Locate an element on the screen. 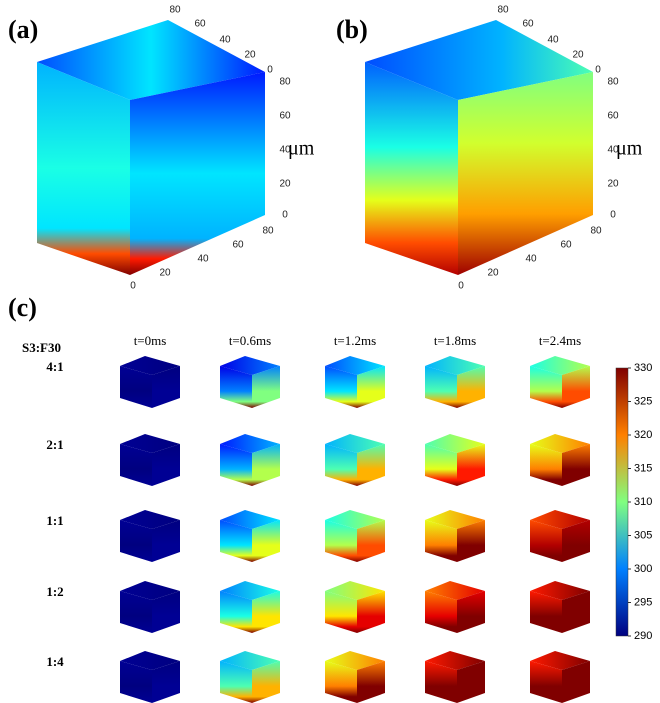 This screenshot has height=703, width=660. row-label: 1:4 is located at coordinates (55, 661).